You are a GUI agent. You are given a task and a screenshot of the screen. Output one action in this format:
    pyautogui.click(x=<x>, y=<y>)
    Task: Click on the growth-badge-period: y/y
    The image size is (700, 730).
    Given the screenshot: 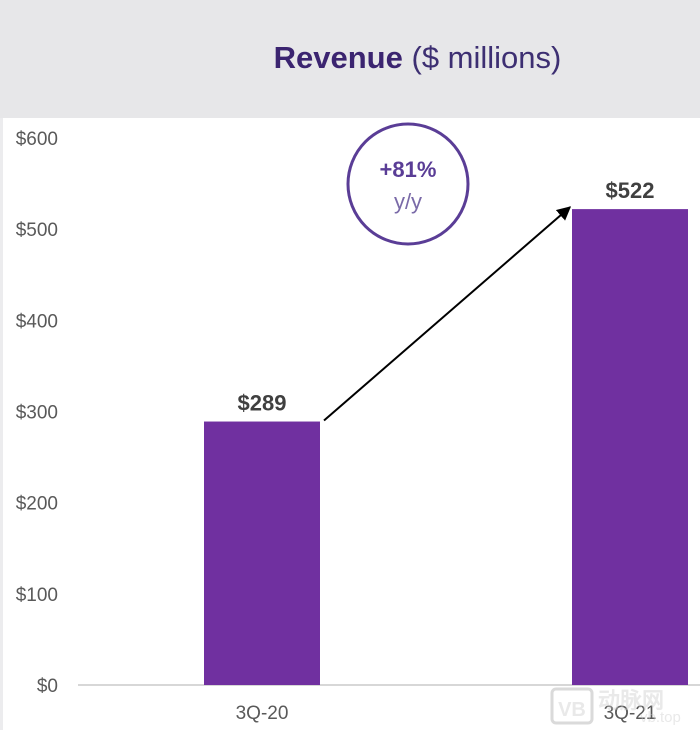 What is the action you would take?
    pyautogui.click(x=408, y=201)
    